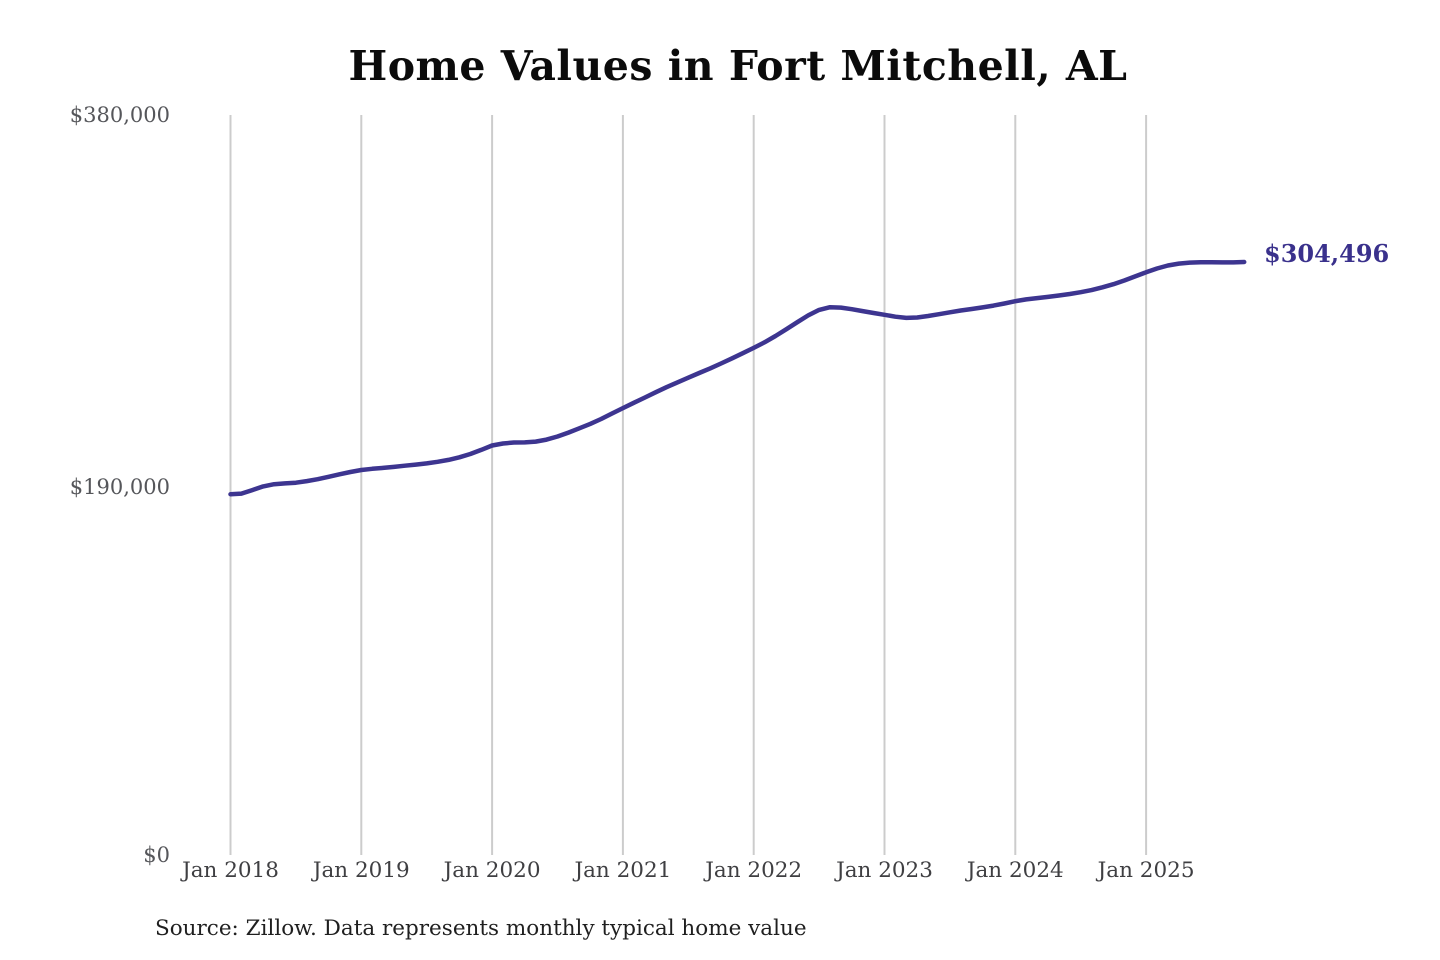  Describe the element at coordinates (738, 66) in the screenshot. I see `chart-title: Home Values in Fort Mitchell, AL` at that location.